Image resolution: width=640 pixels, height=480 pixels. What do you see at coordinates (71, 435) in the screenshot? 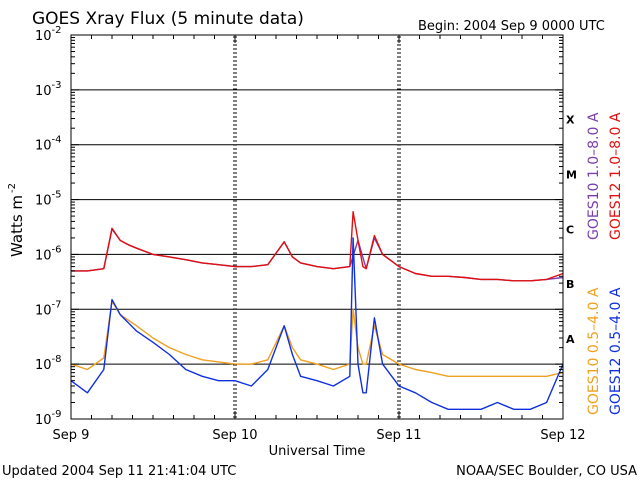
I see `x-tick-label: Sep 9` at bounding box center [71, 435].